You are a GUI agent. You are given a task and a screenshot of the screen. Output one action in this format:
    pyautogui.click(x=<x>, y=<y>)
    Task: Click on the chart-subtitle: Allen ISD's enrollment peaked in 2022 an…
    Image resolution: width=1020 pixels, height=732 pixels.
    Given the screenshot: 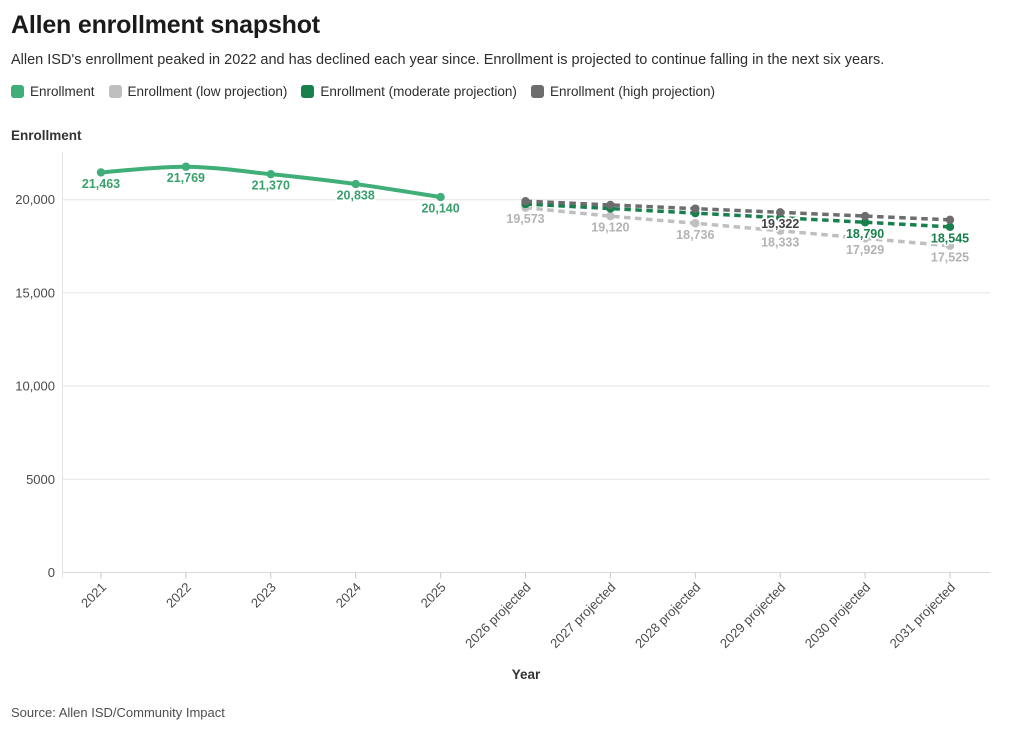 What is the action you would take?
    pyautogui.click(x=448, y=60)
    